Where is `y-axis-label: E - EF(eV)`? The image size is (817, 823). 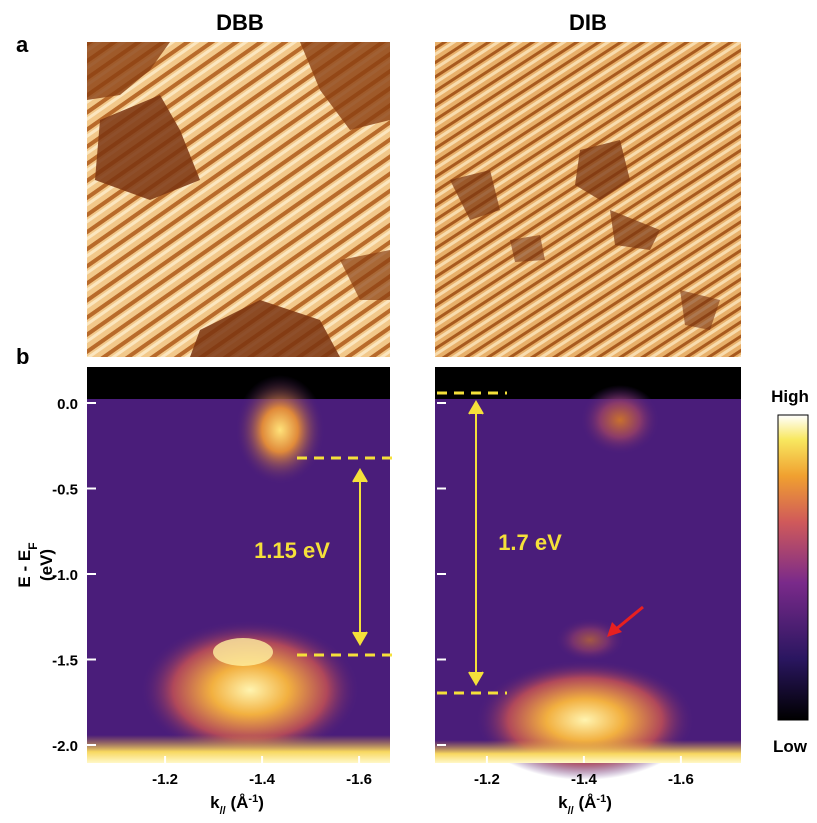 y-axis-label: E - EF(eV) is located at coordinates (35, 564).